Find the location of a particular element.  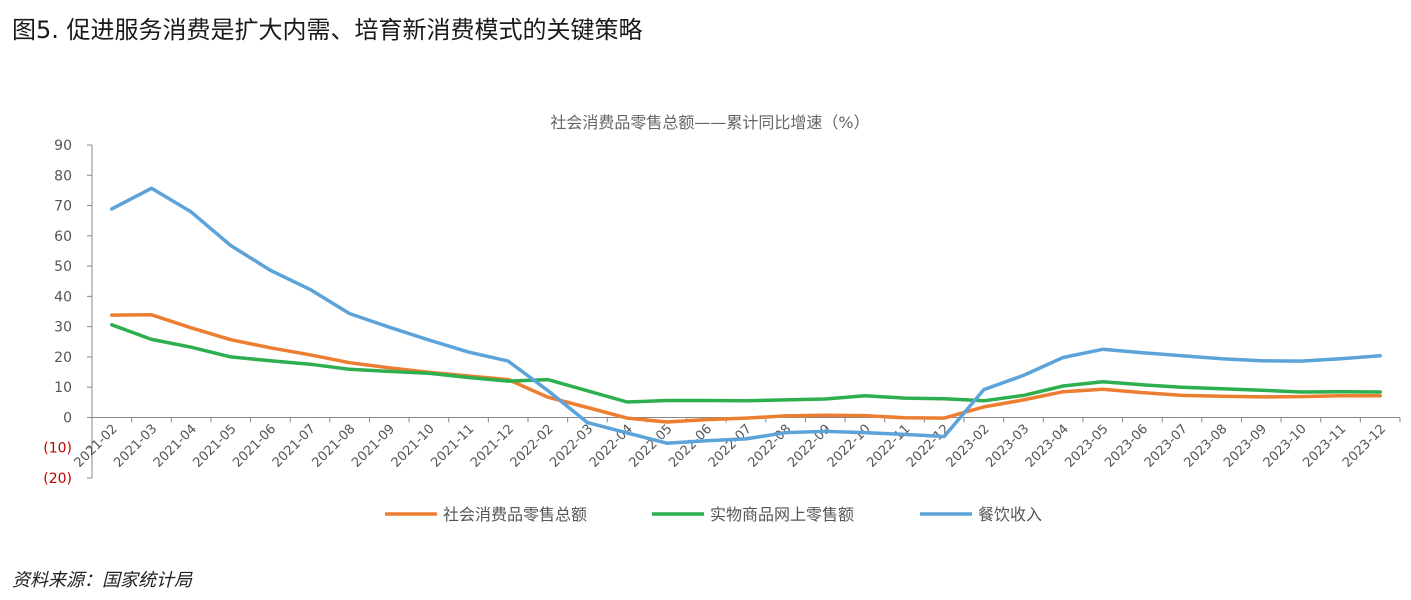

y-tick-label: 40 is located at coordinates (63, 297).